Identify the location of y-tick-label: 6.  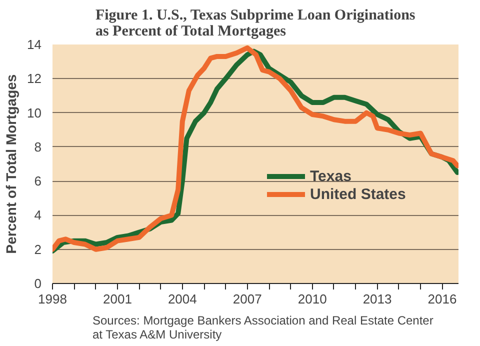
(38, 181).